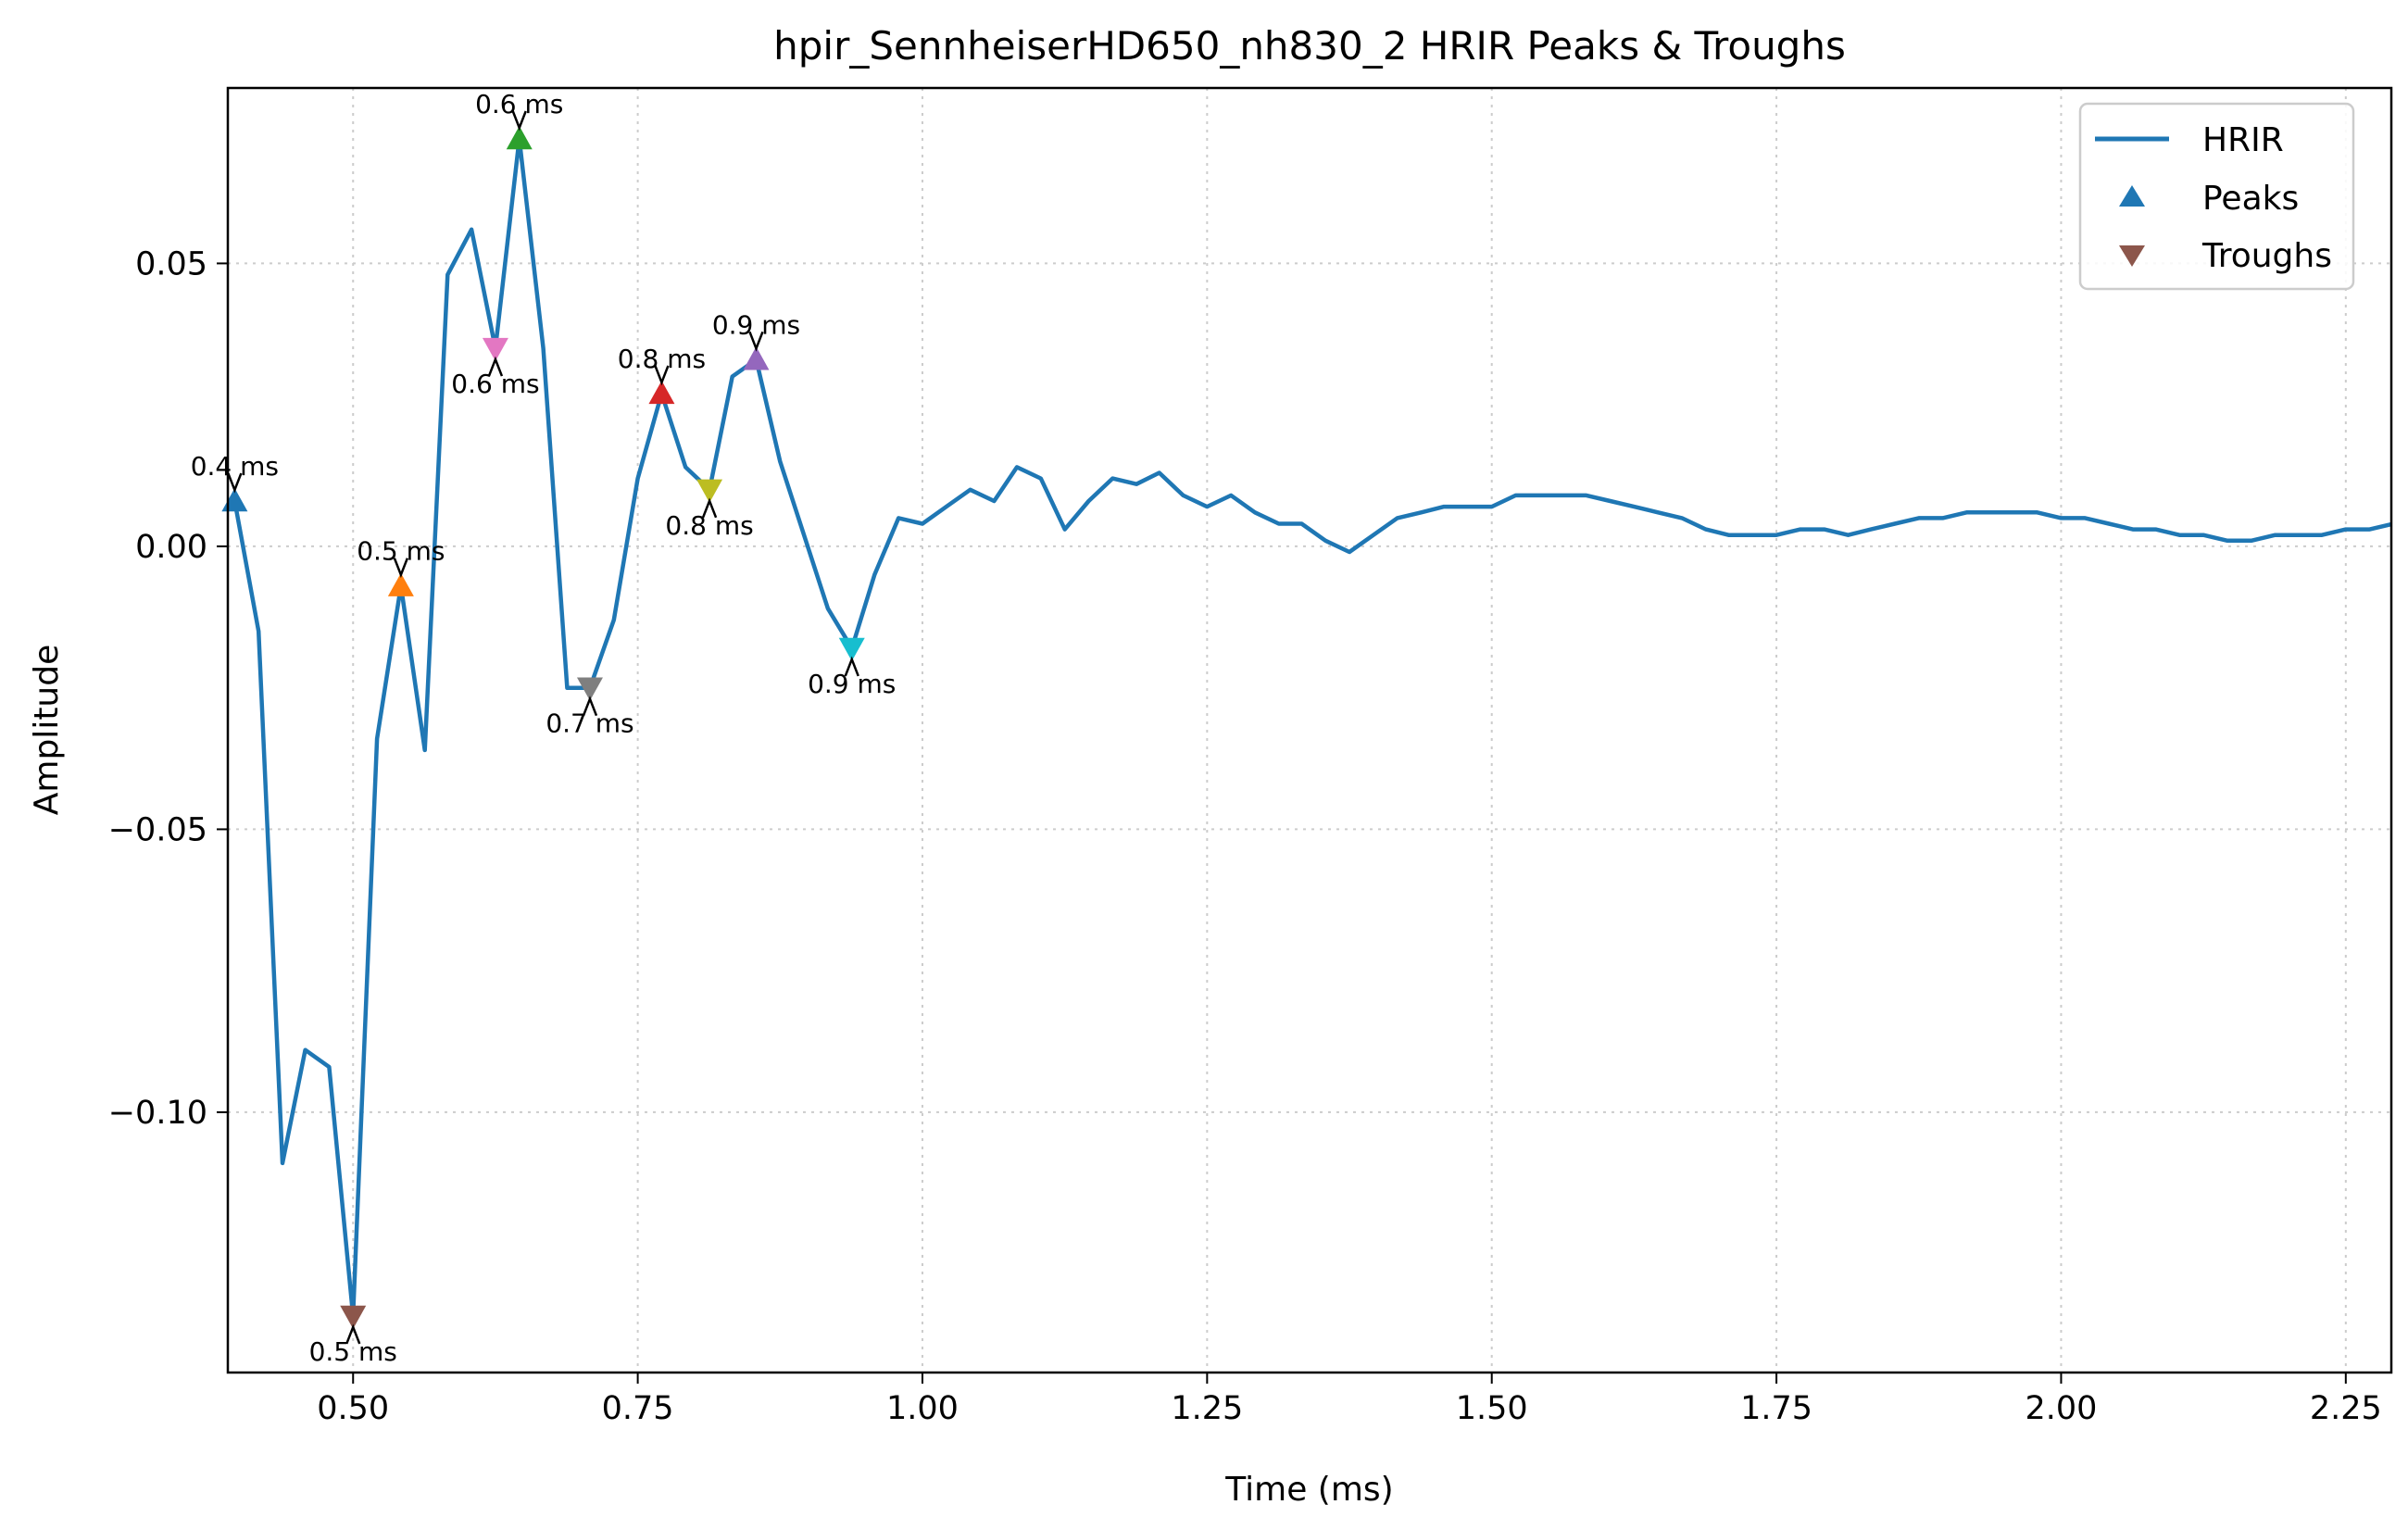 The image size is (2408, 1517). I want to click on legend-frame, so click(2216, 196).